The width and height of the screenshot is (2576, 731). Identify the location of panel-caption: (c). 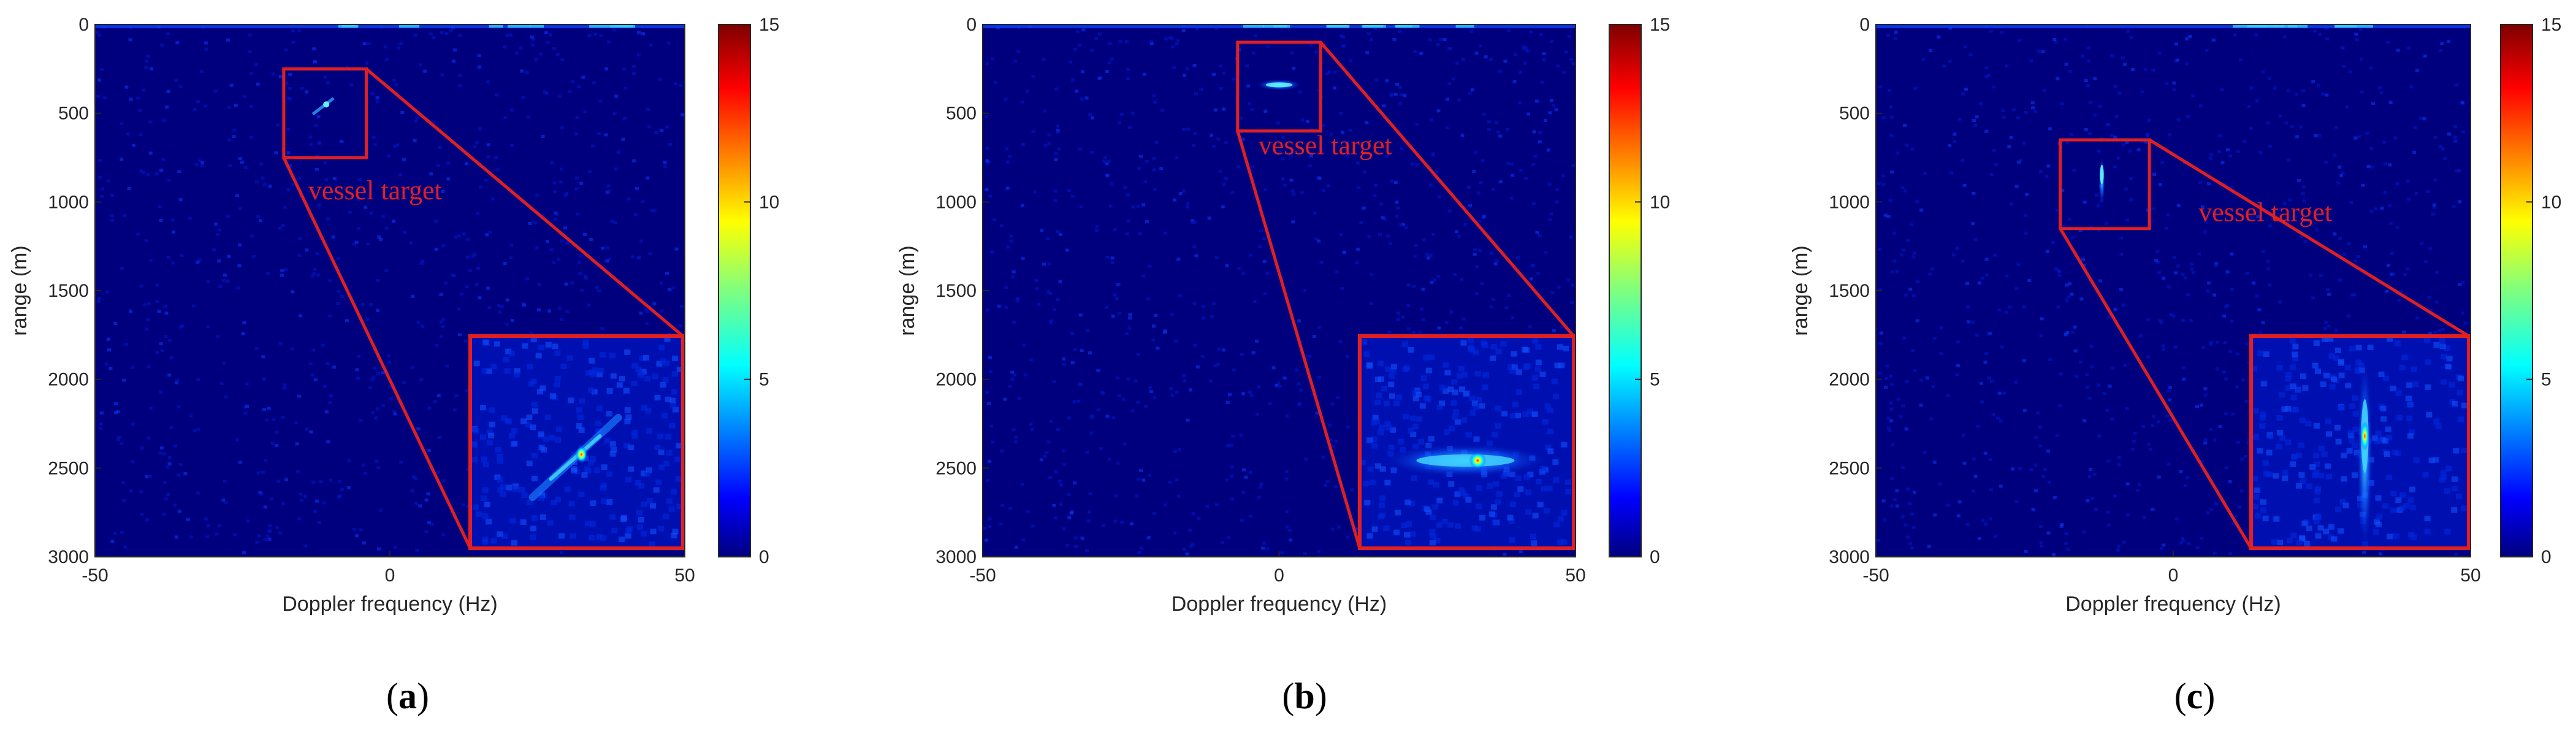
(2195, 696).